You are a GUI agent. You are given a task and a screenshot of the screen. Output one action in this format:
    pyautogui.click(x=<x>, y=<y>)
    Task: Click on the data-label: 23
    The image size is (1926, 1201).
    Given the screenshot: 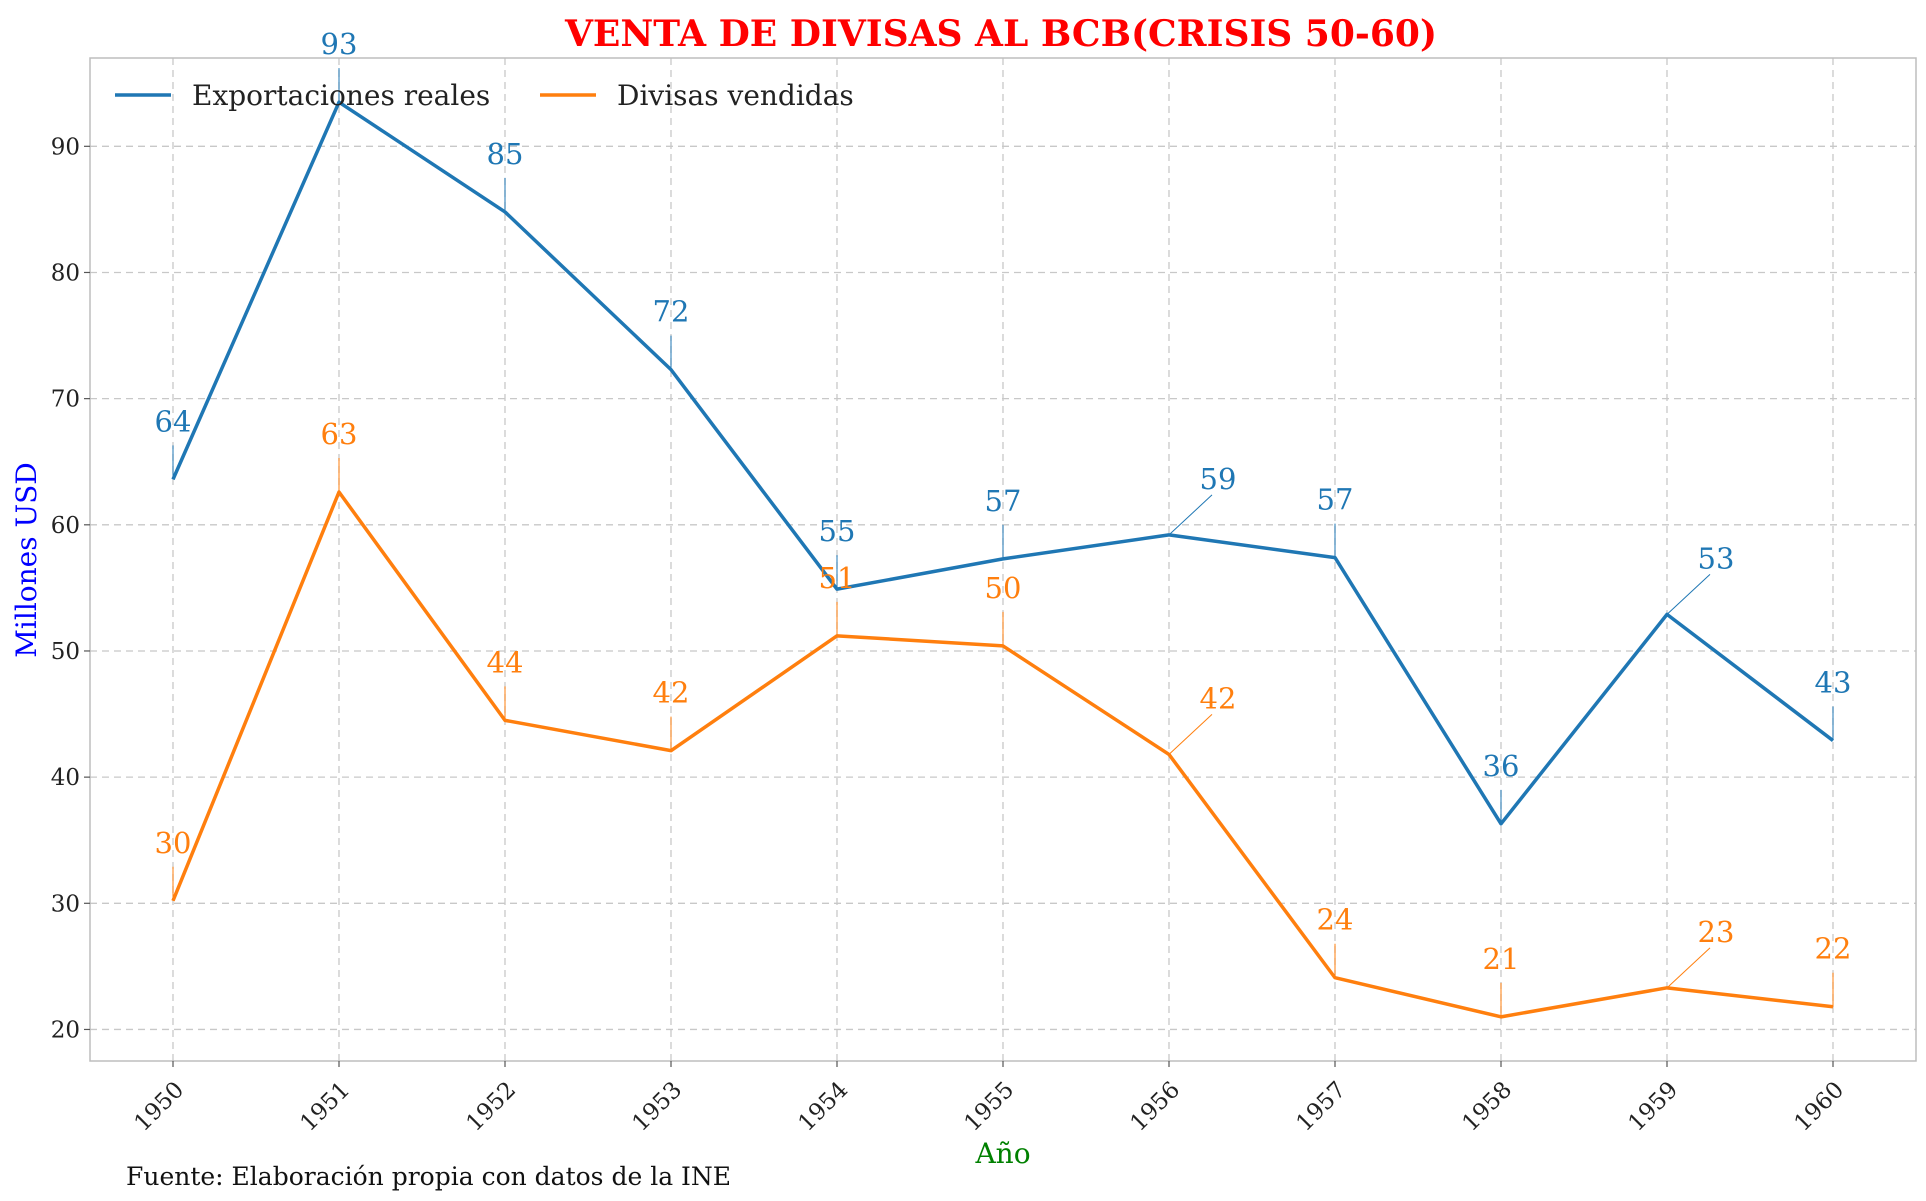 What is the action you would take?
    pyautogui.click(x=1716, y=932)
    